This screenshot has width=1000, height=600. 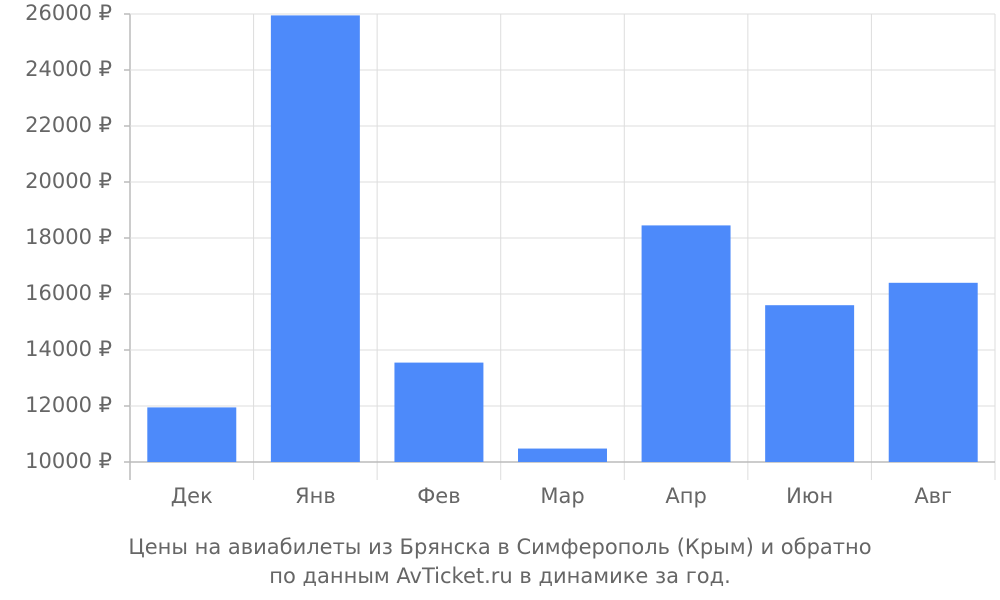 I want to click on y-tick-label: 10000 ₽, so click(x=68, y=461).